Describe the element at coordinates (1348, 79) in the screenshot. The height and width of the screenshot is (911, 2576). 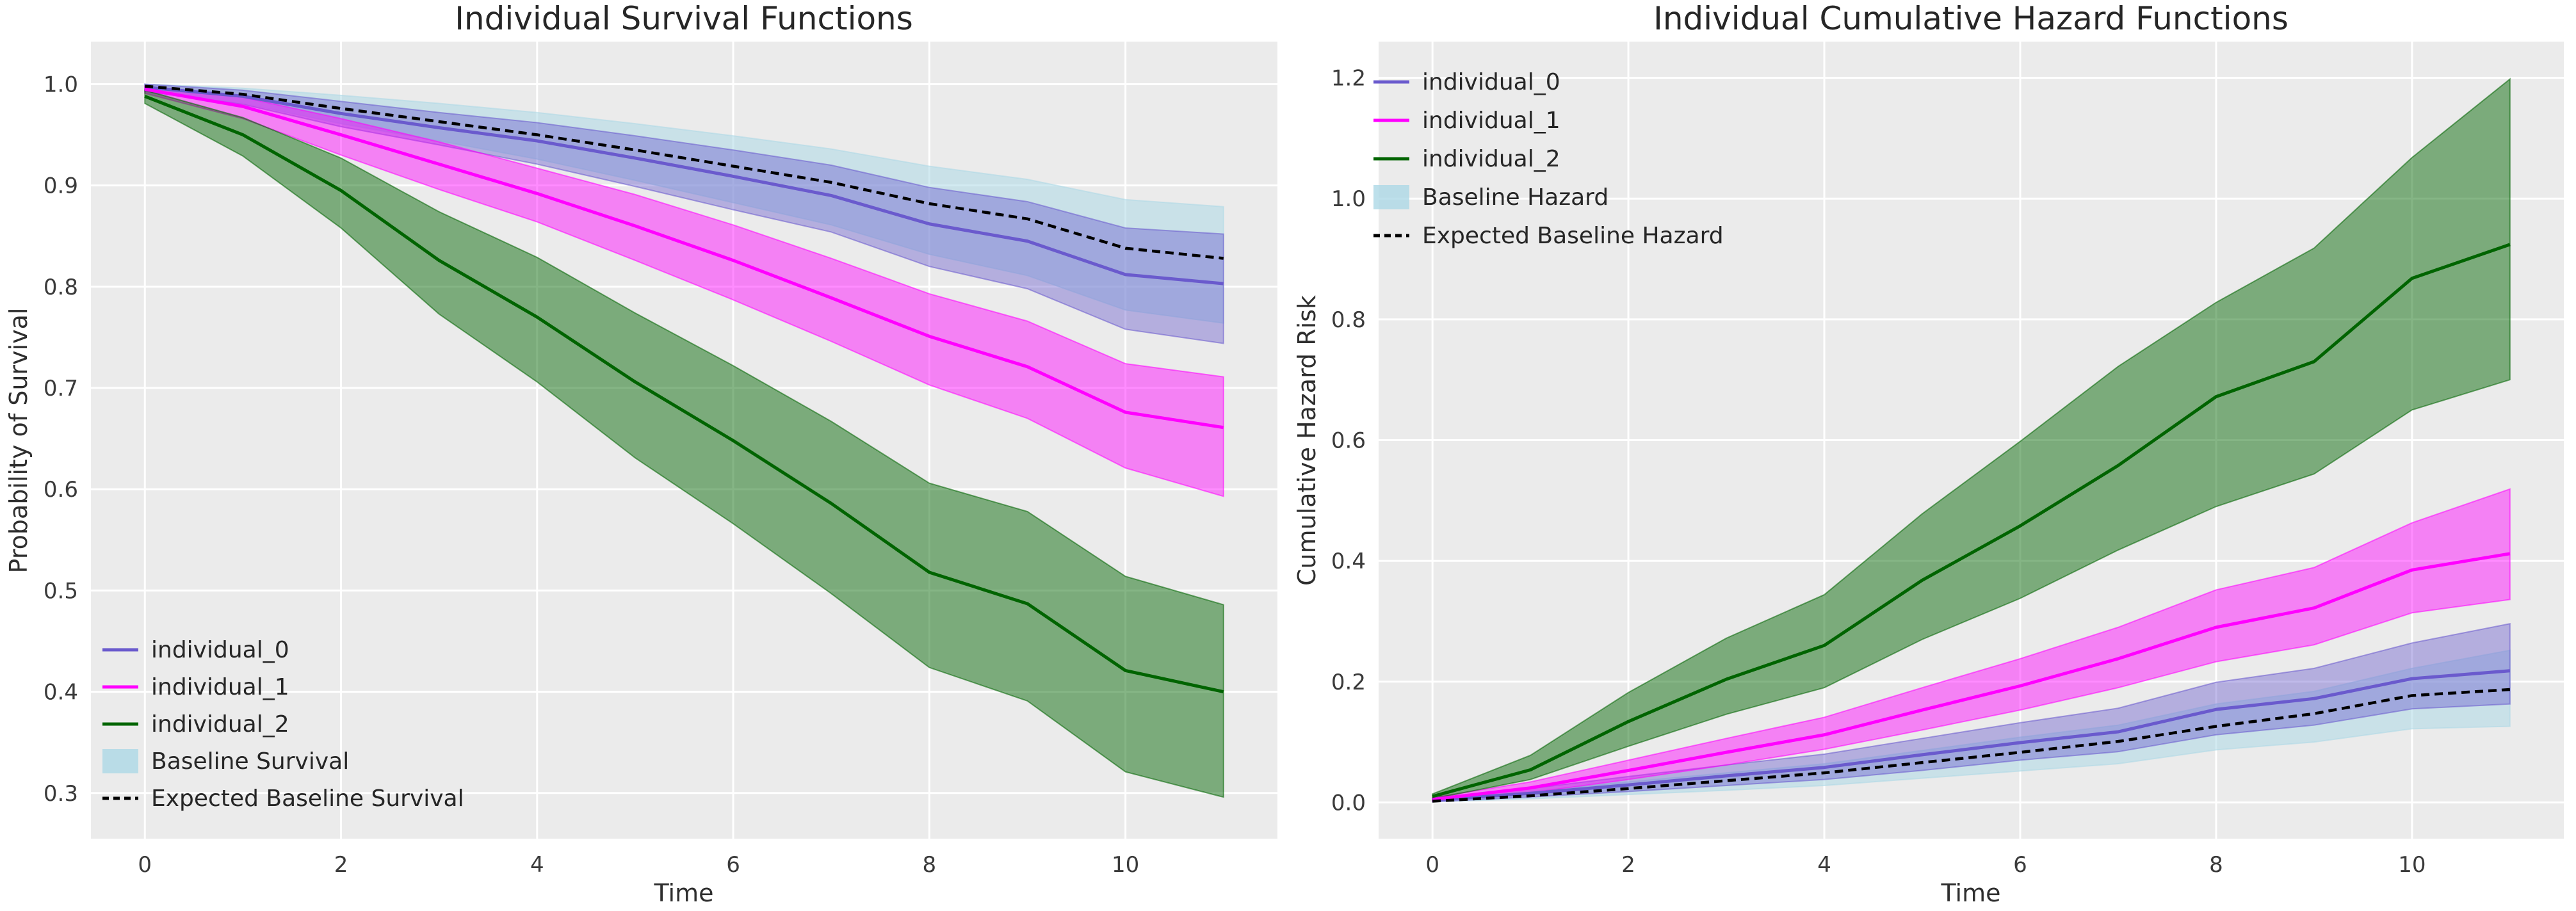
I see `y-tick-label: 1.2` at that location.